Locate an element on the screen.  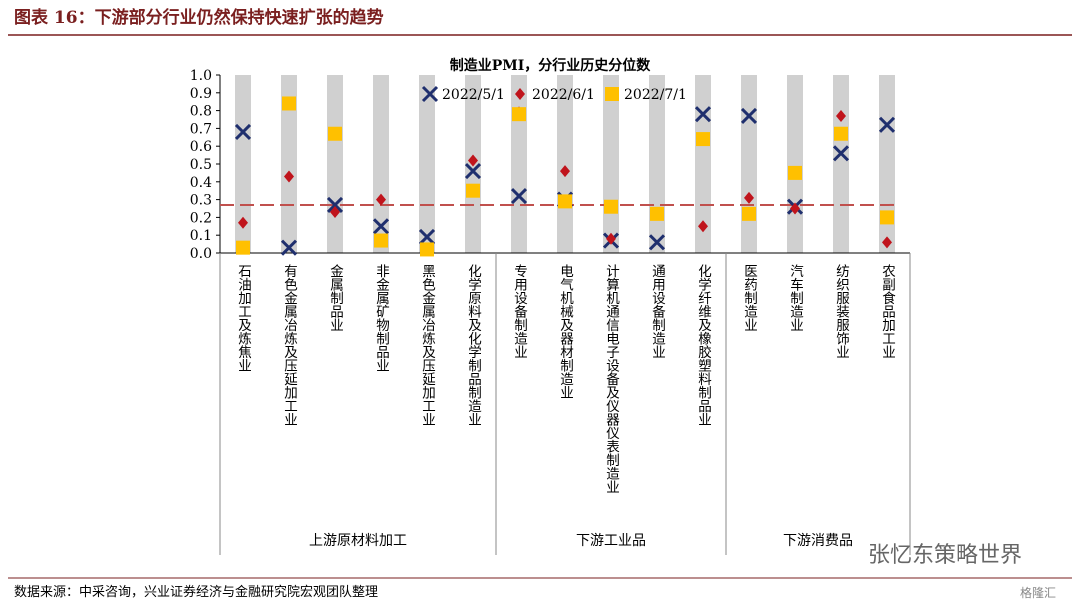
y-tick-label: 0.7 is located at coordinates (201, 129).